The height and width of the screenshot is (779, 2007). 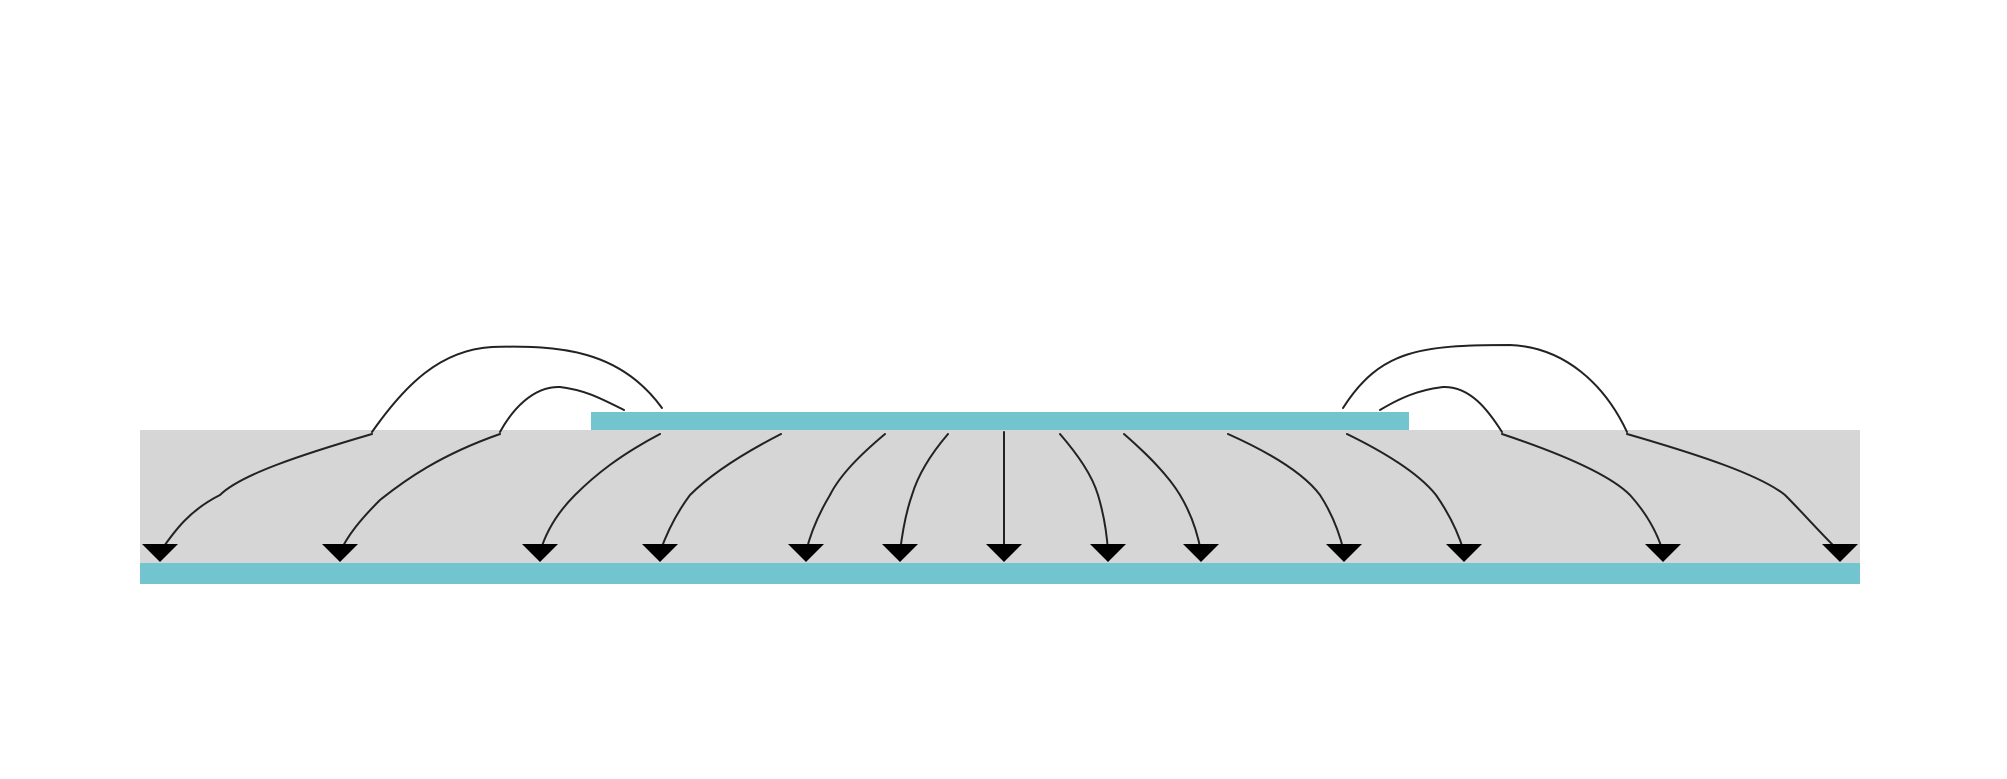 What do you see at coordinates (562, 409) in the screenshot?
I see `fringing-line-left-inner` at bounding box center [562, 409].